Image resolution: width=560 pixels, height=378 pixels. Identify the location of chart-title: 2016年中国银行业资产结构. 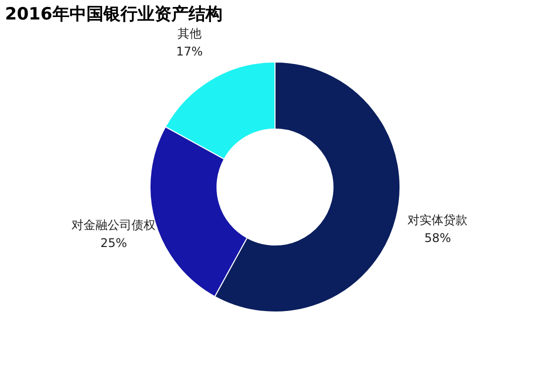
(113, 14).